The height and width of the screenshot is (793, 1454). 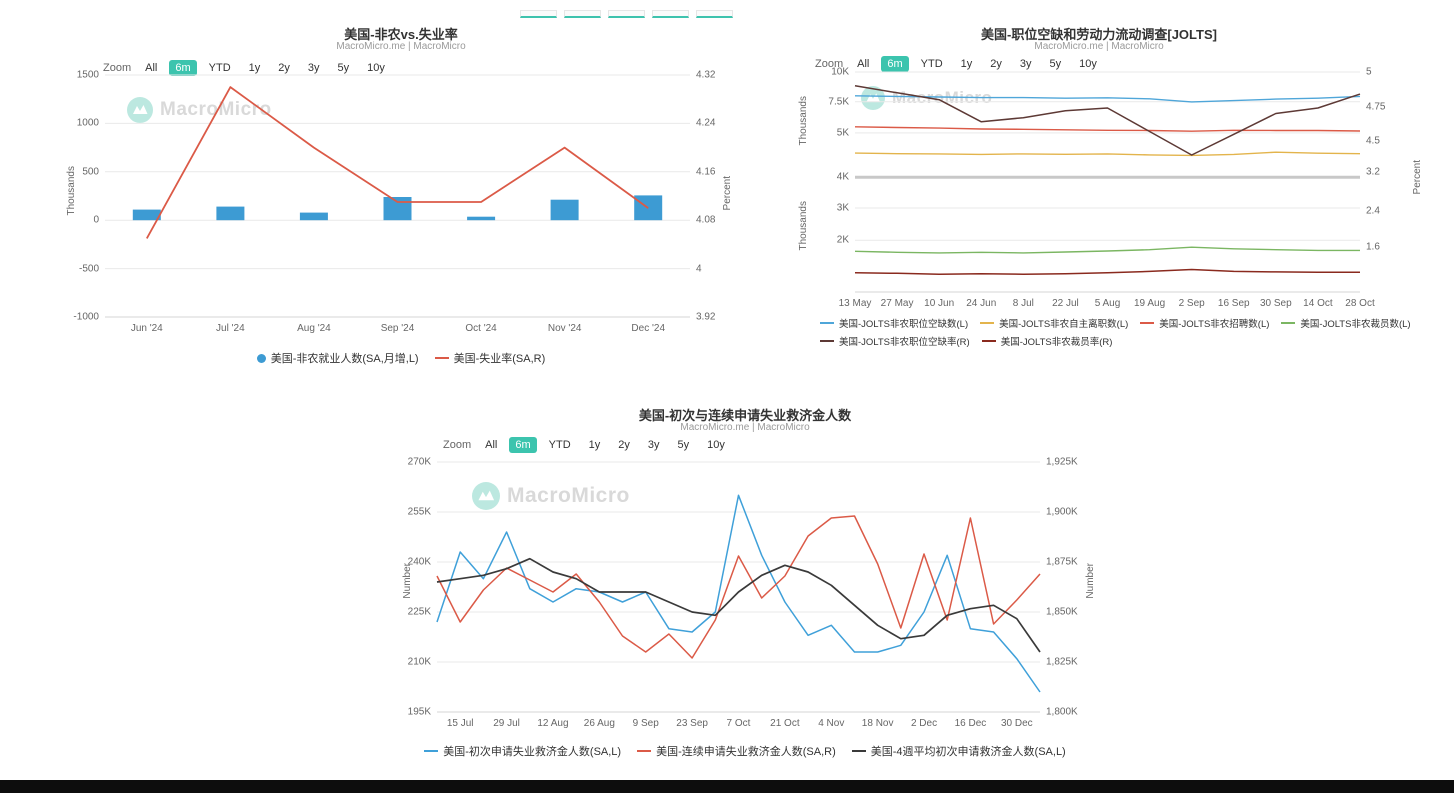 What do you see at coordinates (460, 723) in the screenshot?
I see `x-axis-tick: 15 Jul` at bounding box center [460, 723].